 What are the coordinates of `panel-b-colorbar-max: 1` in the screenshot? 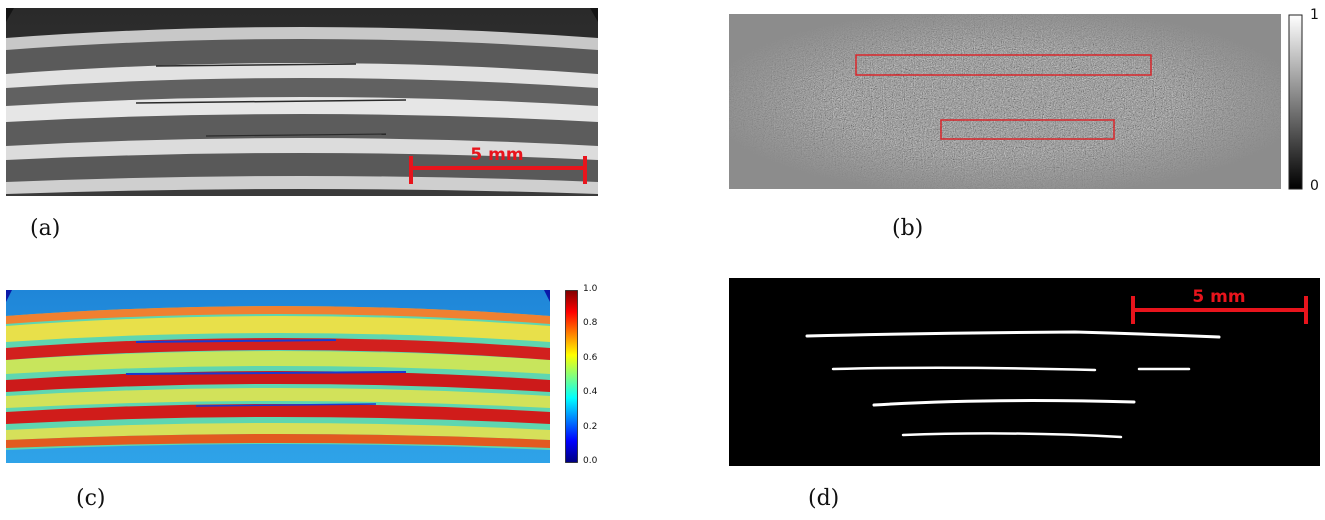 It's located at (1314, 15).